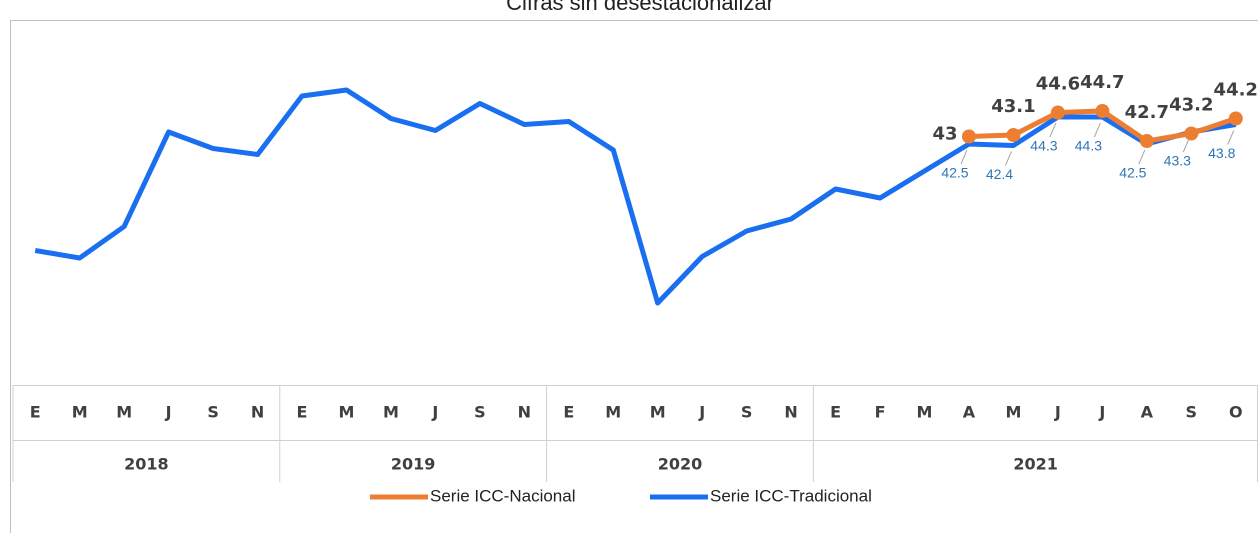 This screenshot has height=533, width=1258. Describe the element at coordinates (999, 174) in the screenshot. I see `data-label: 42.4` at that location.